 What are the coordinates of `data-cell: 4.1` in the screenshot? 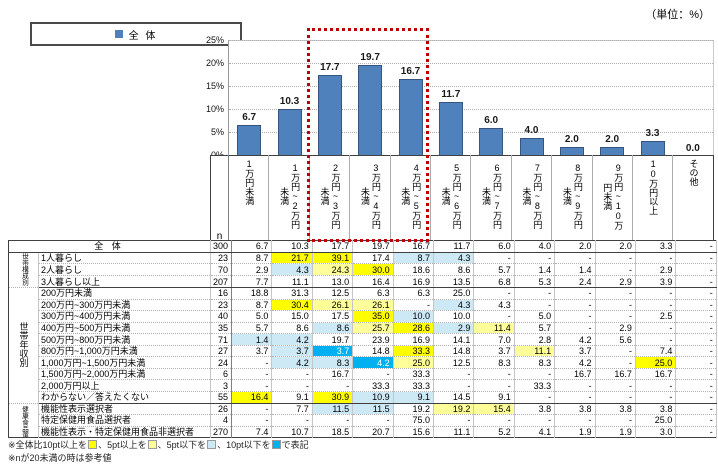 It's located at (535, 432).